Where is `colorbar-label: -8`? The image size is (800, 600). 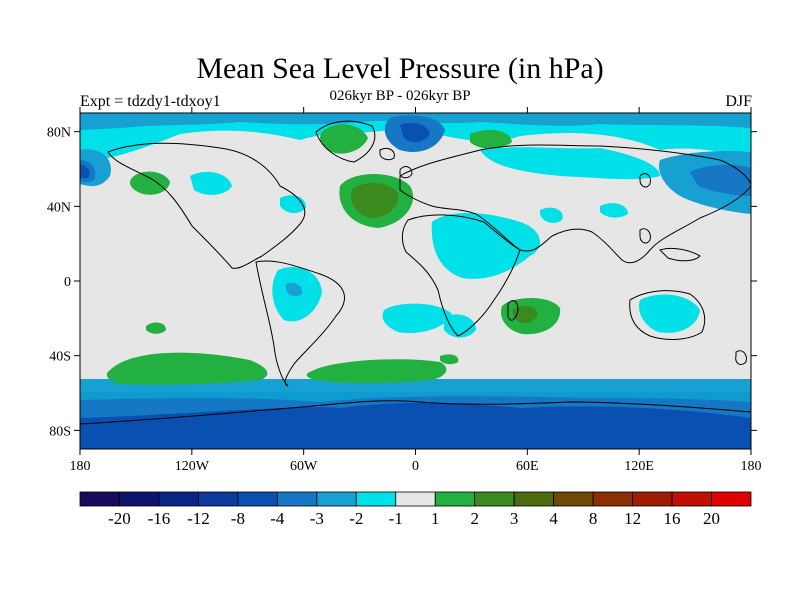
colorbar-label: -8 is located at coordinates (238, 518).